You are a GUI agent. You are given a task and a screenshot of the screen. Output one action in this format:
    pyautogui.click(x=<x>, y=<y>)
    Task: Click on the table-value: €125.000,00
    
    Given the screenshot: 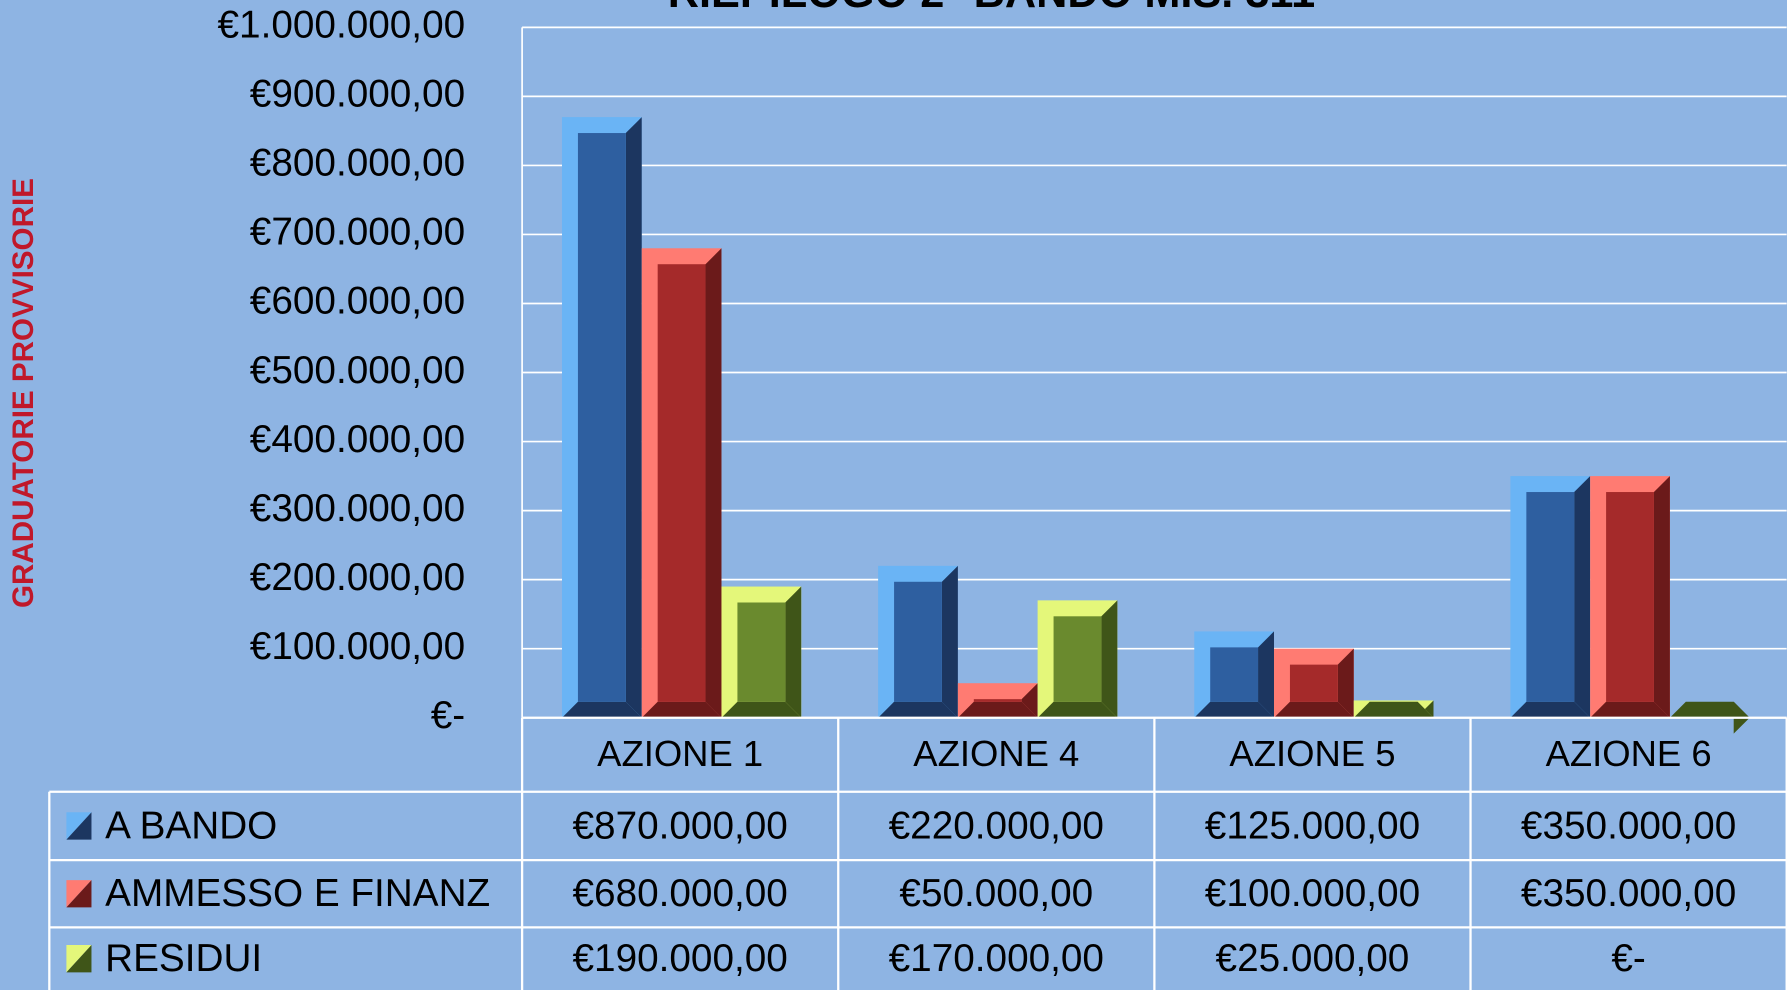 What is the action you would take?
    pyautogui.click(x=1312, y=825)
    